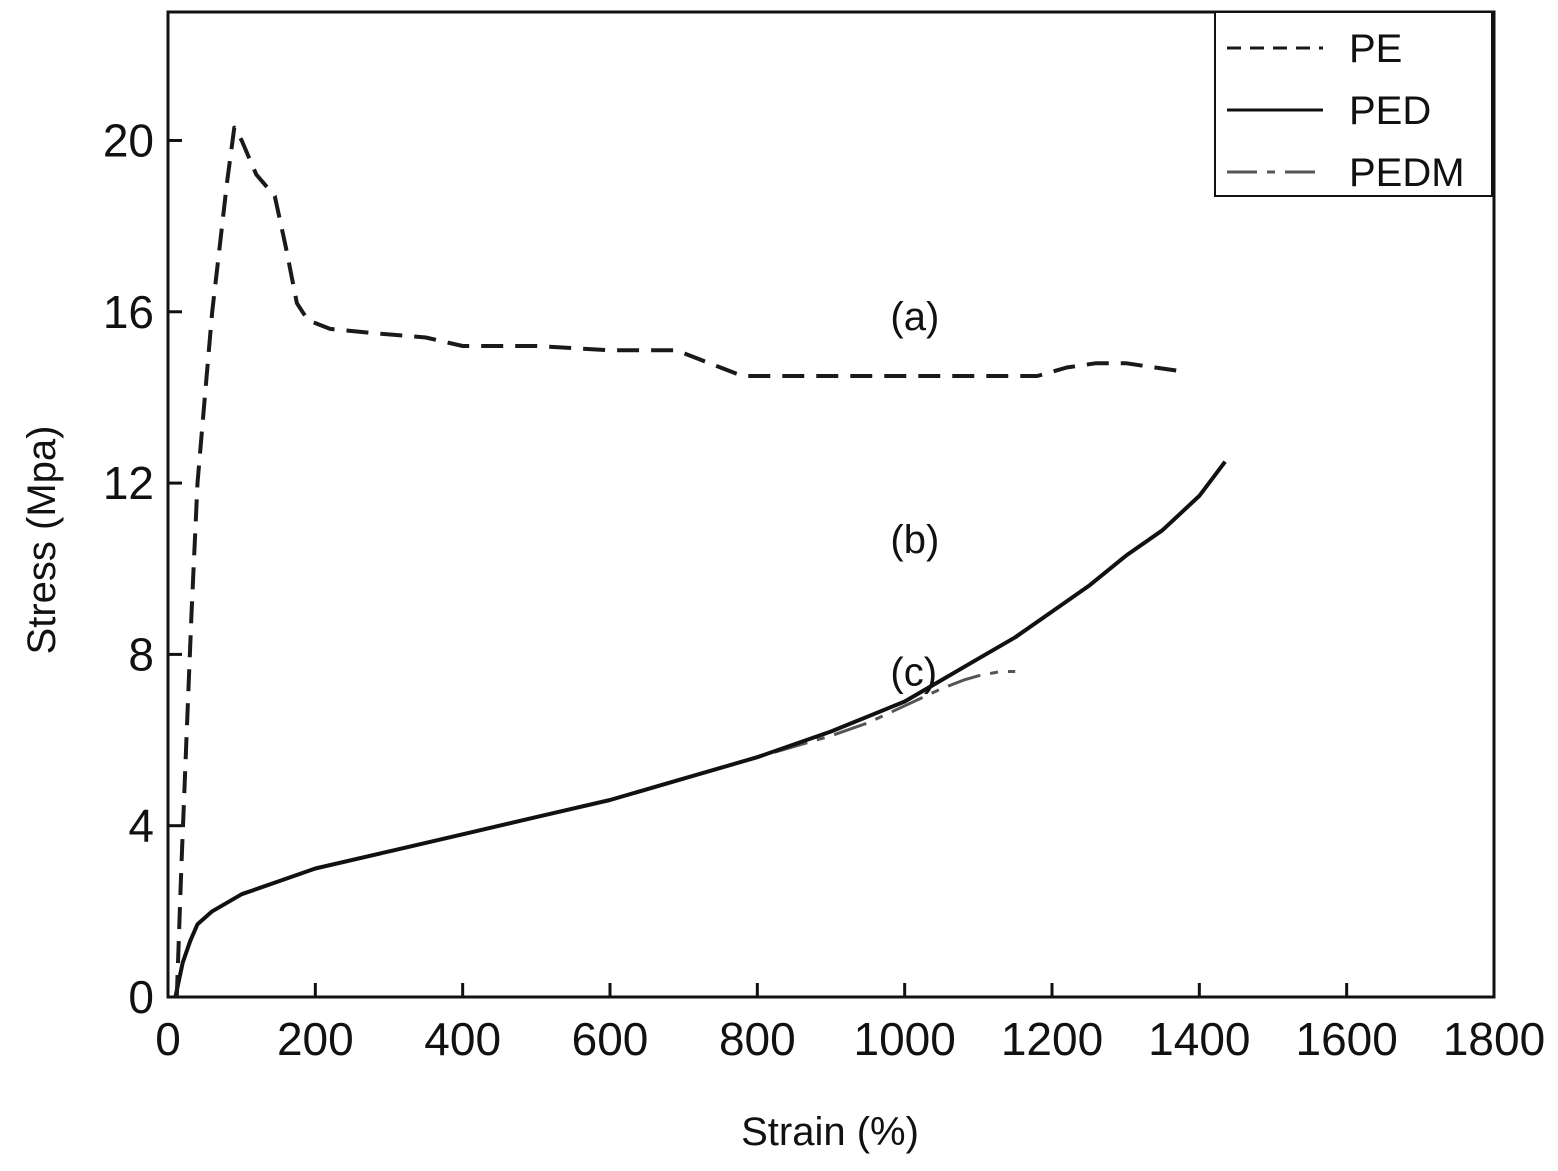  Describe the element at coordinates (141, 654) in the screenshot. I see `y-tick-label: 8` at that location.